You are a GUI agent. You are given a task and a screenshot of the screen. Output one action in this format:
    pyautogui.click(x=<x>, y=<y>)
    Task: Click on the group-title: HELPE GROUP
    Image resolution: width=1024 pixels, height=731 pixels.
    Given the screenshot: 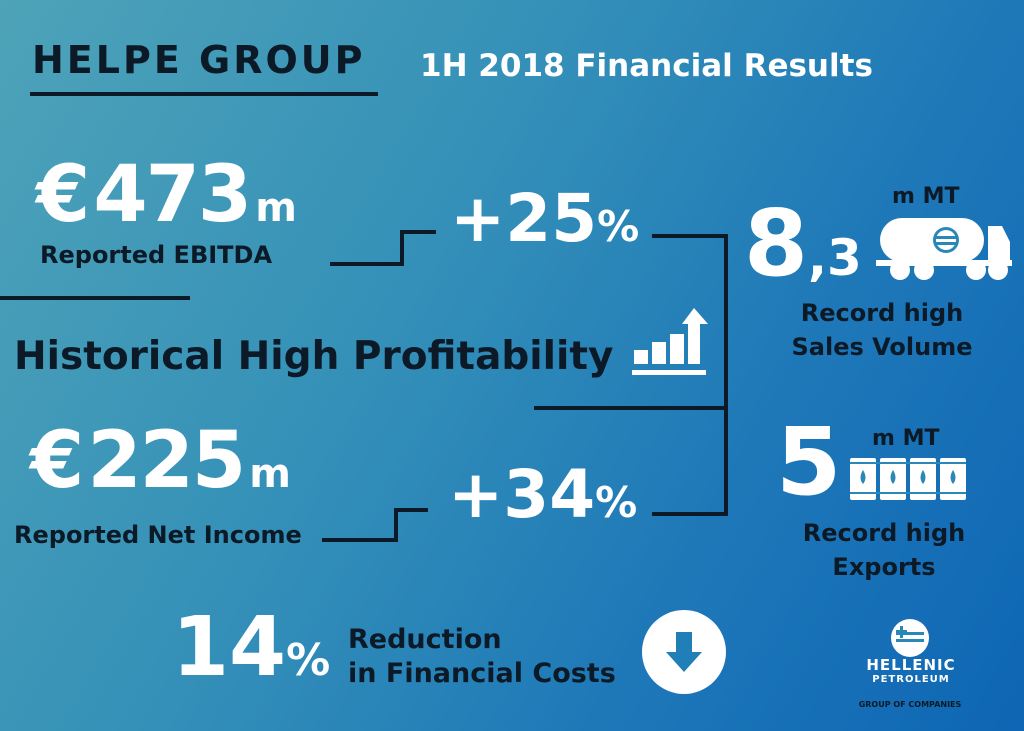 What is the action you would take?
    pyautogui.click(x=199, y=60)
    